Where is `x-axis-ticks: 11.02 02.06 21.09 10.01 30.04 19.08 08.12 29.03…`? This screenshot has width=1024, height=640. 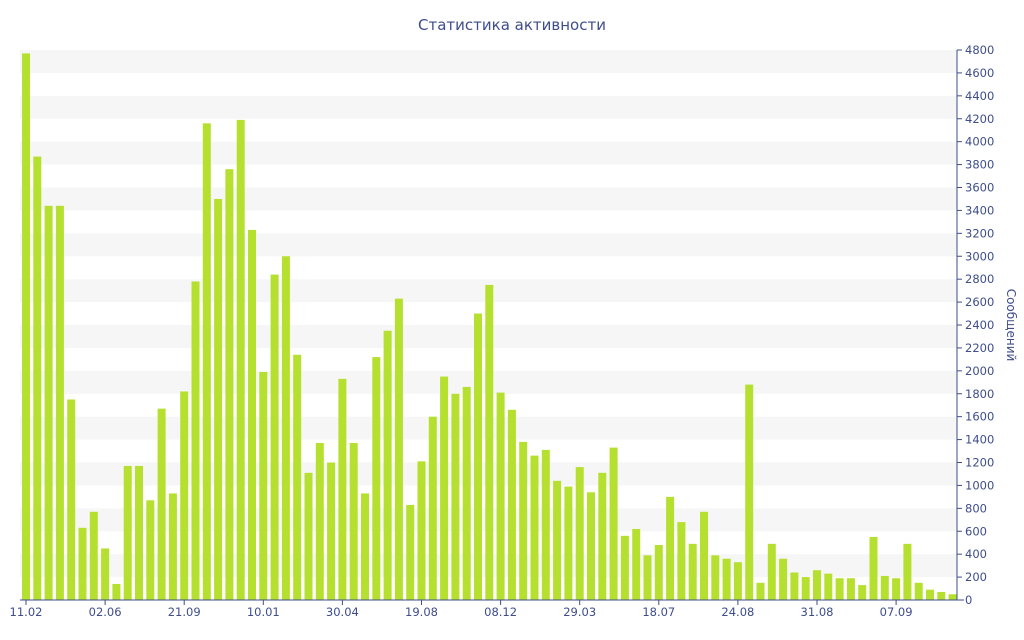
x-axis-ticks: 11.02 02.06 21.09 10.01 30.04 19.08 08.12 29.03… is located at coordinates (461, 609).